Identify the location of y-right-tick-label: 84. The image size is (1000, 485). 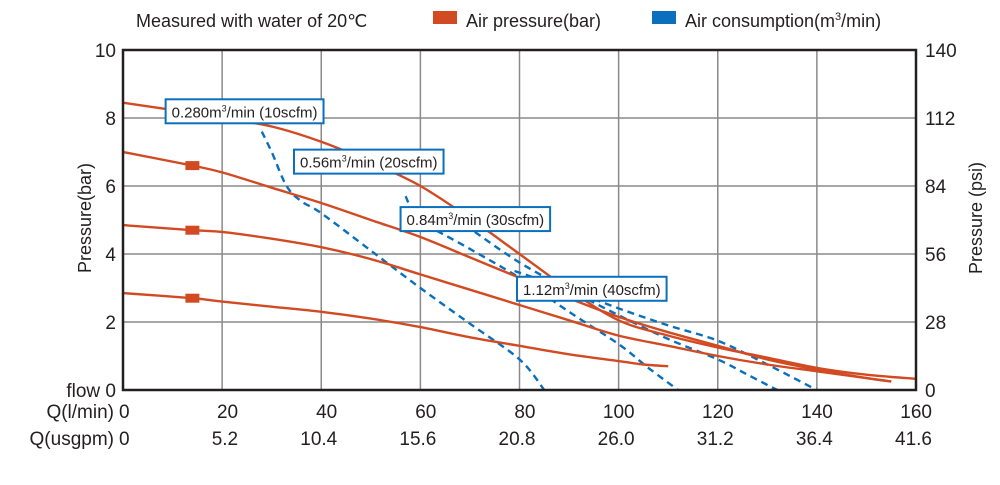
(936, 187).